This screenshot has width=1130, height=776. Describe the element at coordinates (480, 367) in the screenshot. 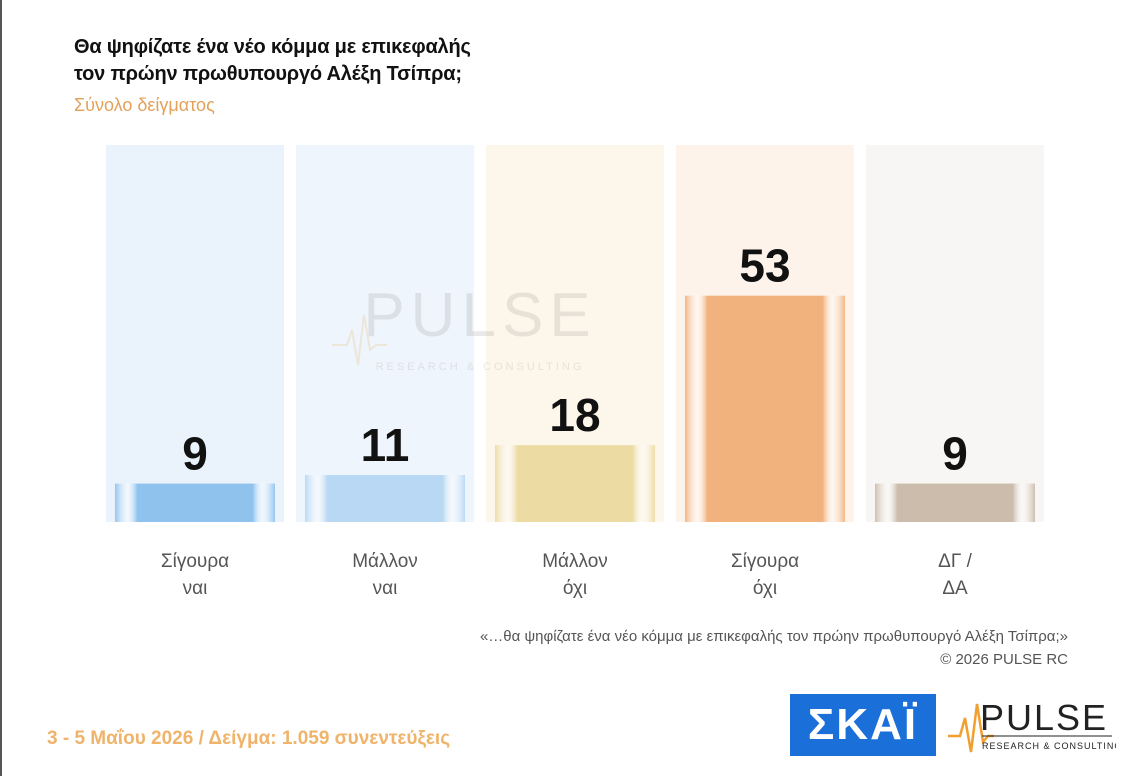

I see `watermark-tagline: RESEARCH & CONSULTING` at that location.